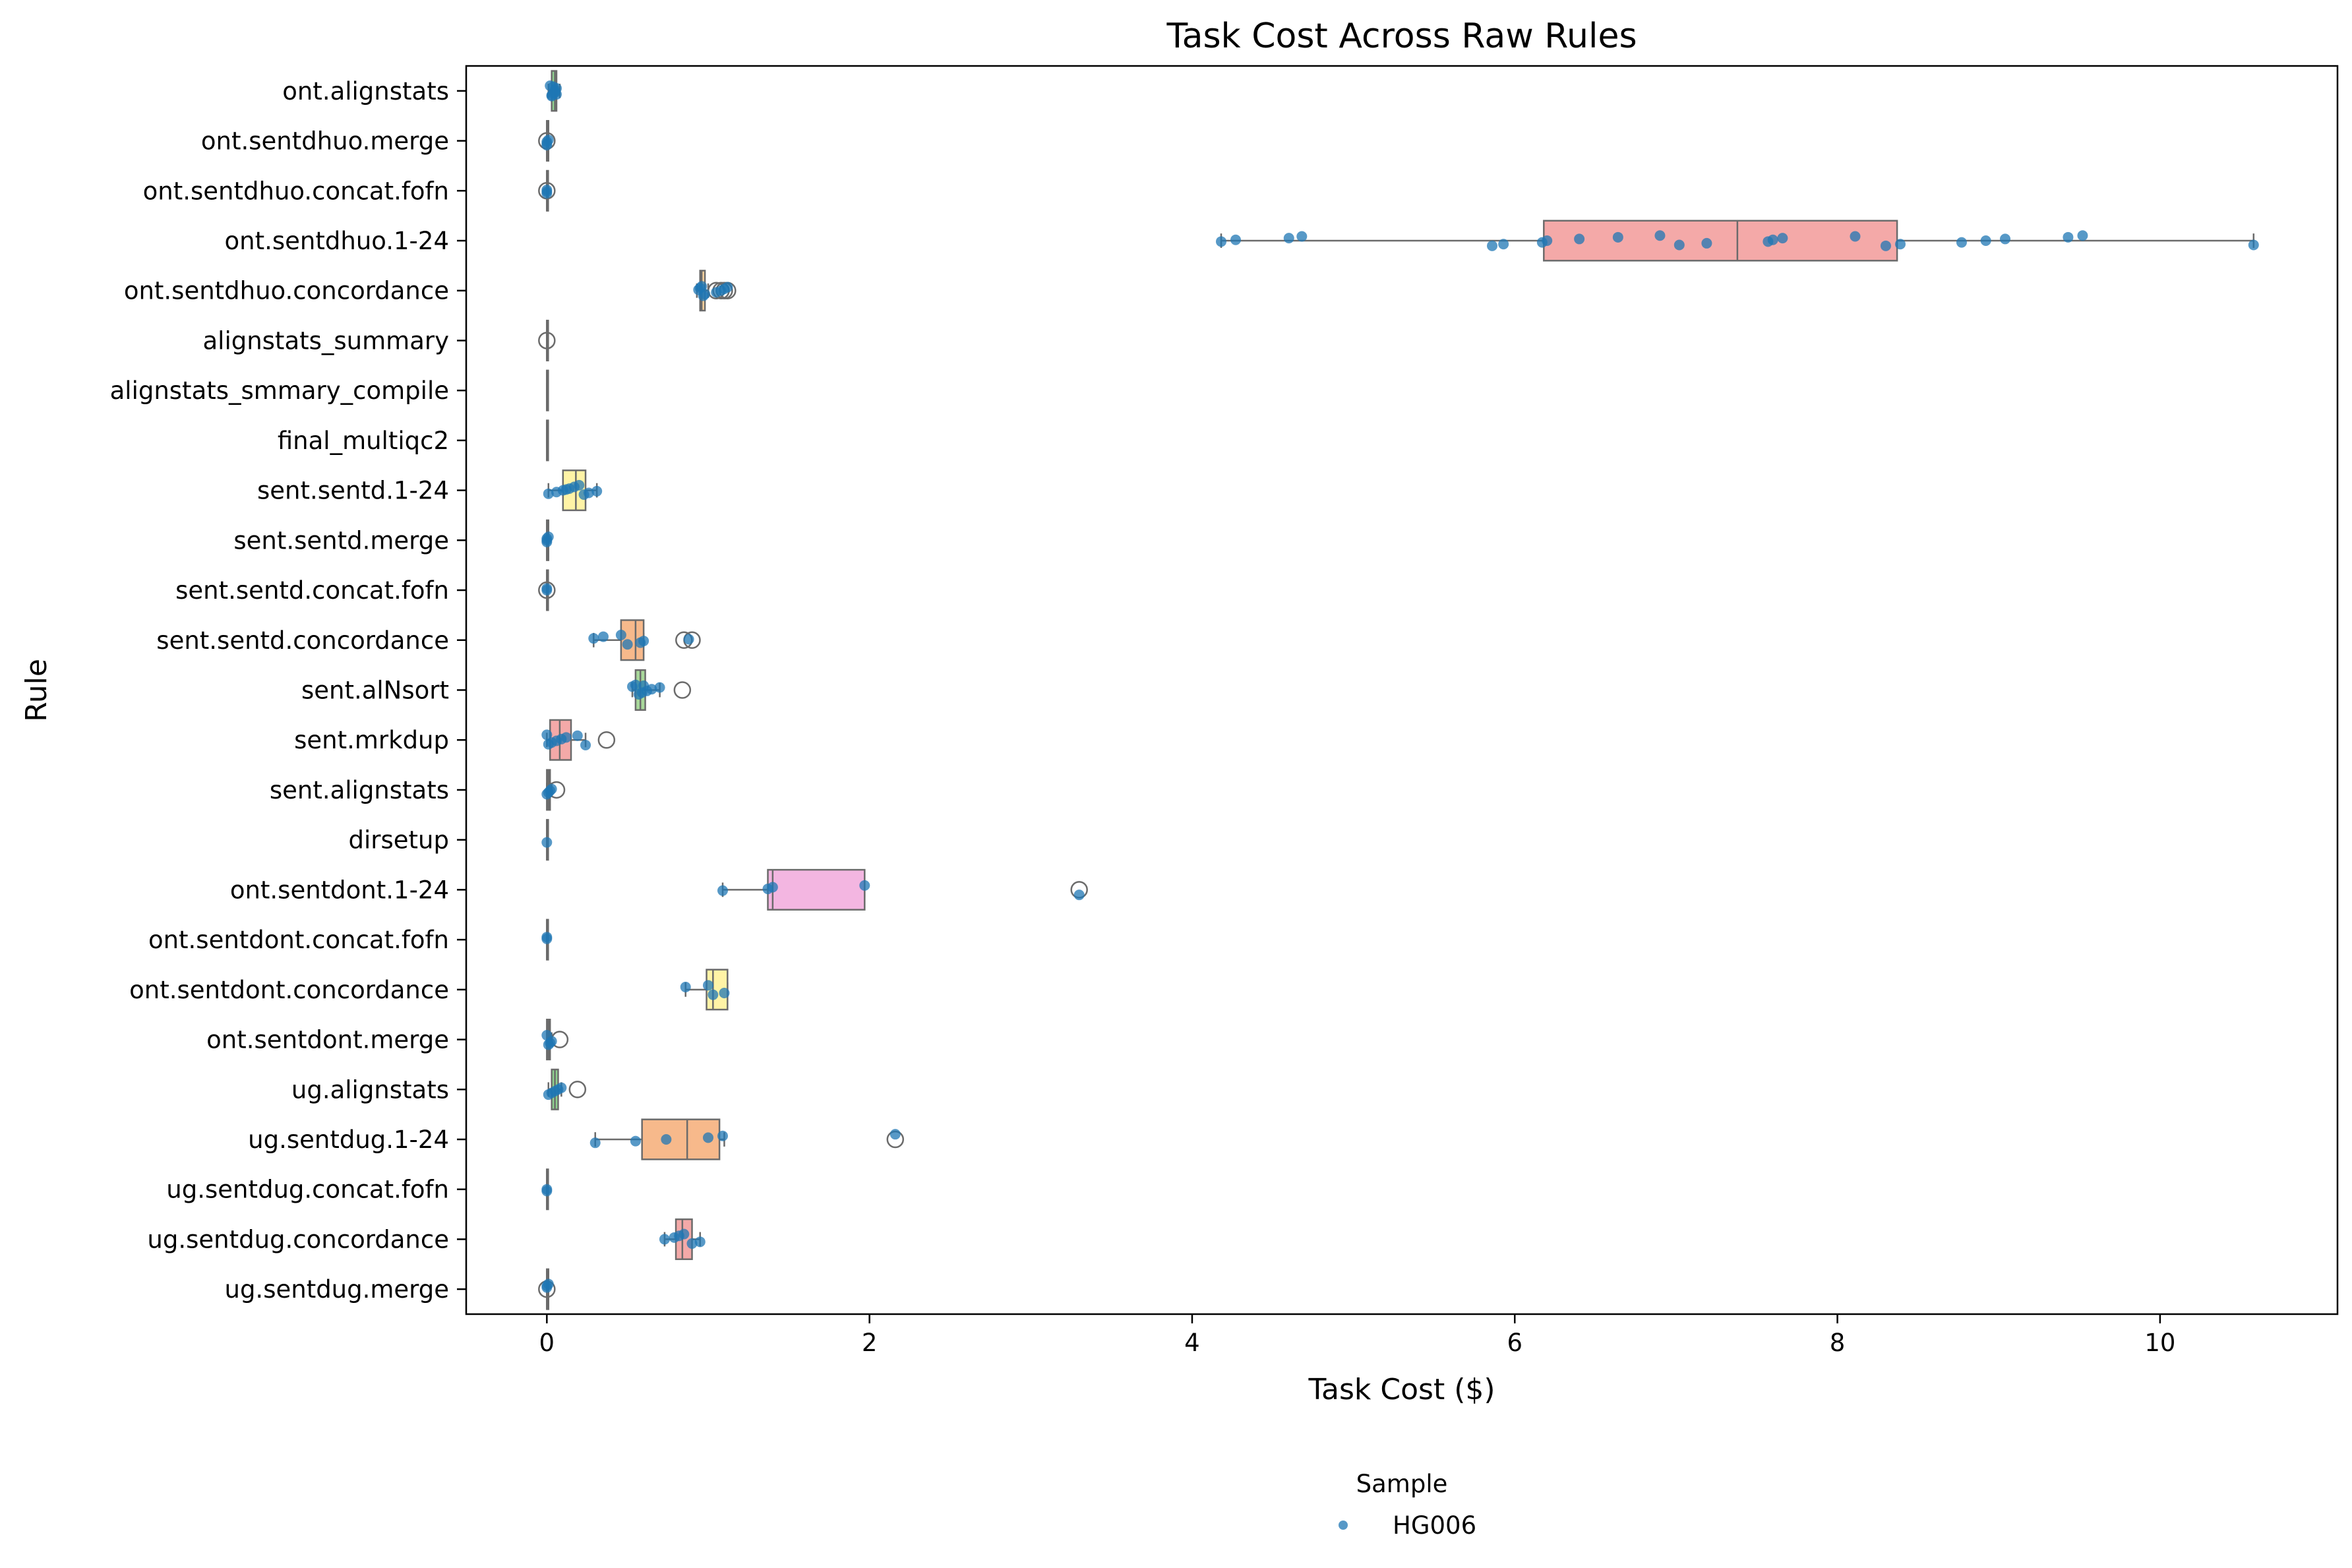 The width and height of the screenshot is (2352, 1568). I want to click on y-tick-label-ont-sentdhuo-1-24: ont.sentdhuo.1-24, so click(337, 241).